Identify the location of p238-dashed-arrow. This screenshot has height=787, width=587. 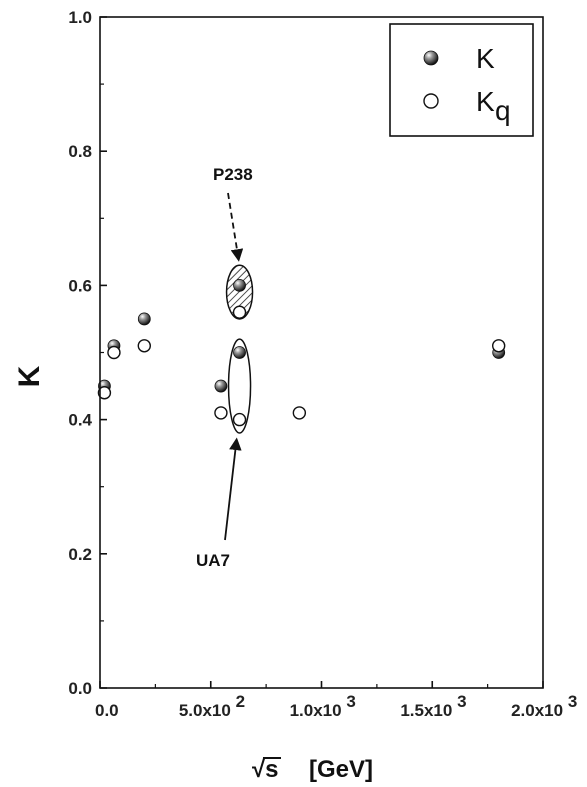
(235, 227).